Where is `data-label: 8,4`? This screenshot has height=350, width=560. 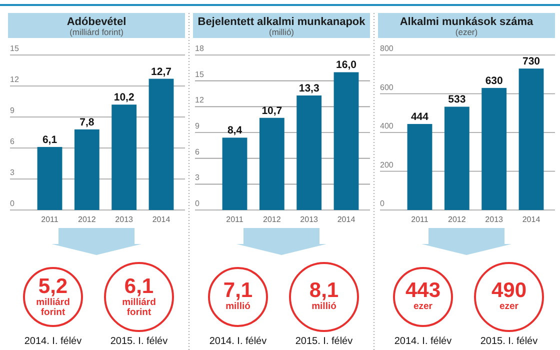 data-label: 8,4 is located at coordinates (234, 130).